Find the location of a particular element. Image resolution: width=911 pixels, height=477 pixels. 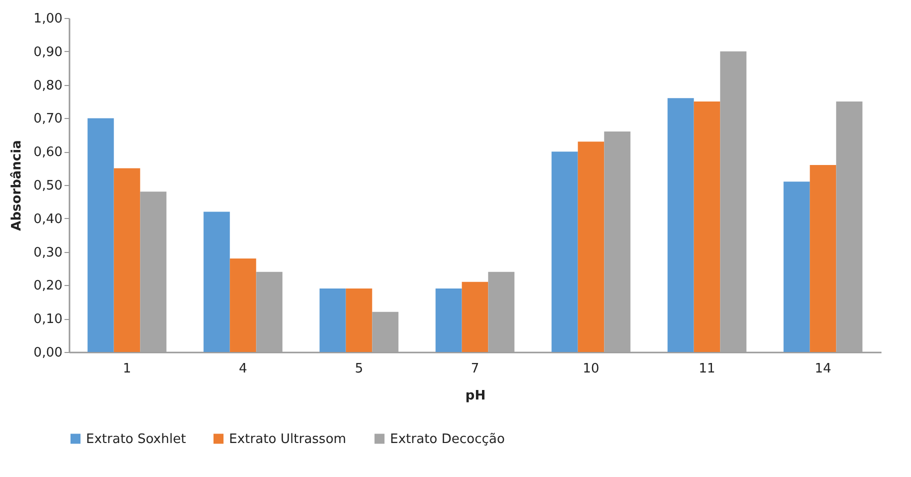

x-tick-label: 1 is located at coordinates (127, 369).